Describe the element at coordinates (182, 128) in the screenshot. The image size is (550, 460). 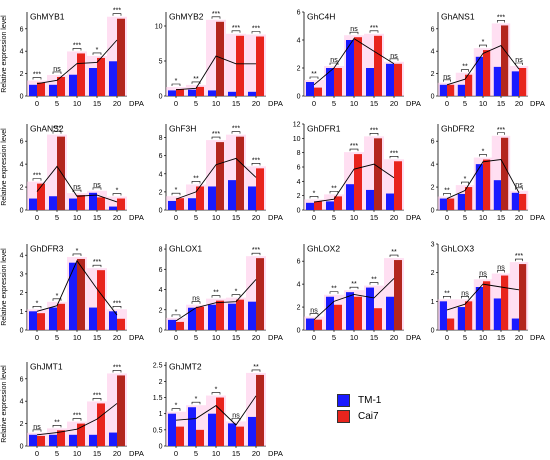
I see `panel-title: GhF3H` at that location.